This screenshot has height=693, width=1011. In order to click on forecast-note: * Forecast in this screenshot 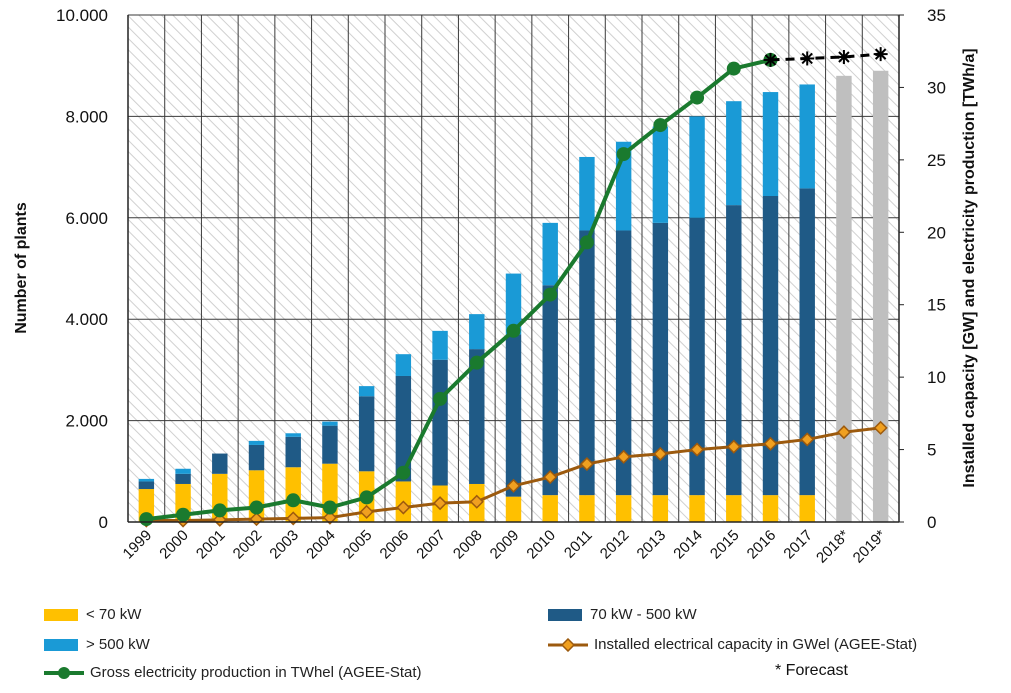, I will do `click(811, 670)`.